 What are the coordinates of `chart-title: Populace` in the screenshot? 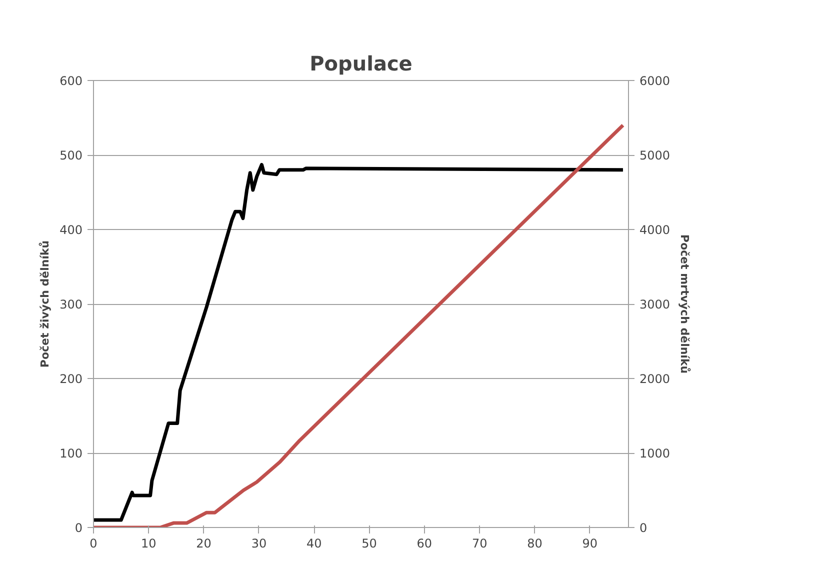 It's located at (361, 64).